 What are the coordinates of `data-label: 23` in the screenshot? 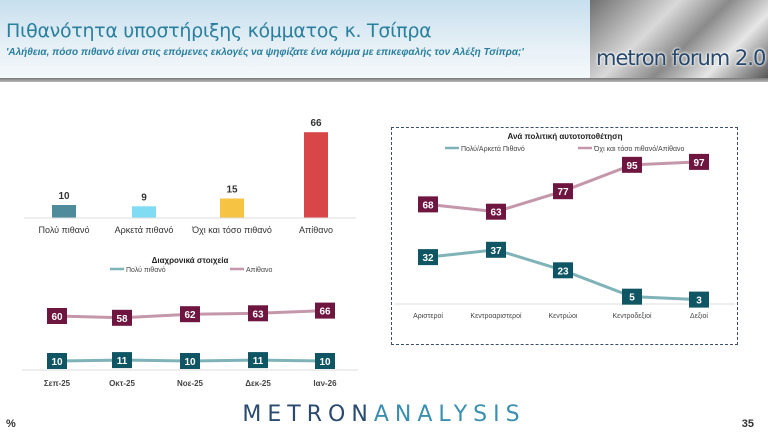 It's located at (563, 271).